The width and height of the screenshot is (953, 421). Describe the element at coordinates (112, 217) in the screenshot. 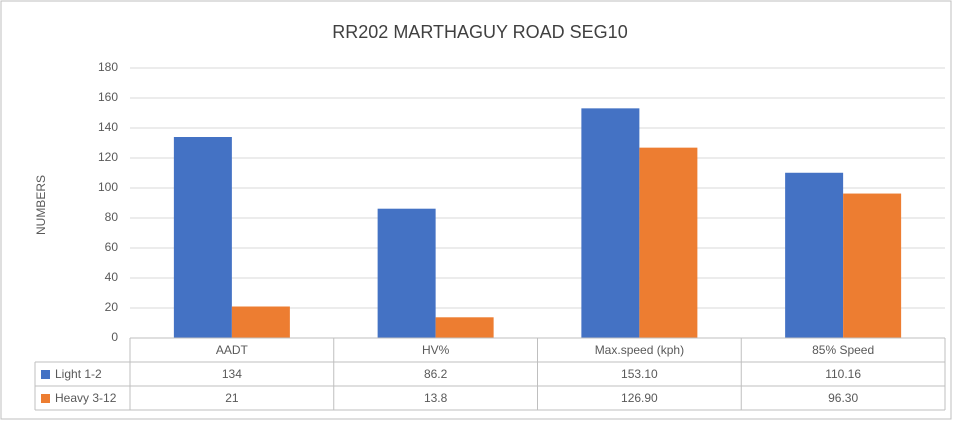

I see `y-tick-label: 80` at that location.